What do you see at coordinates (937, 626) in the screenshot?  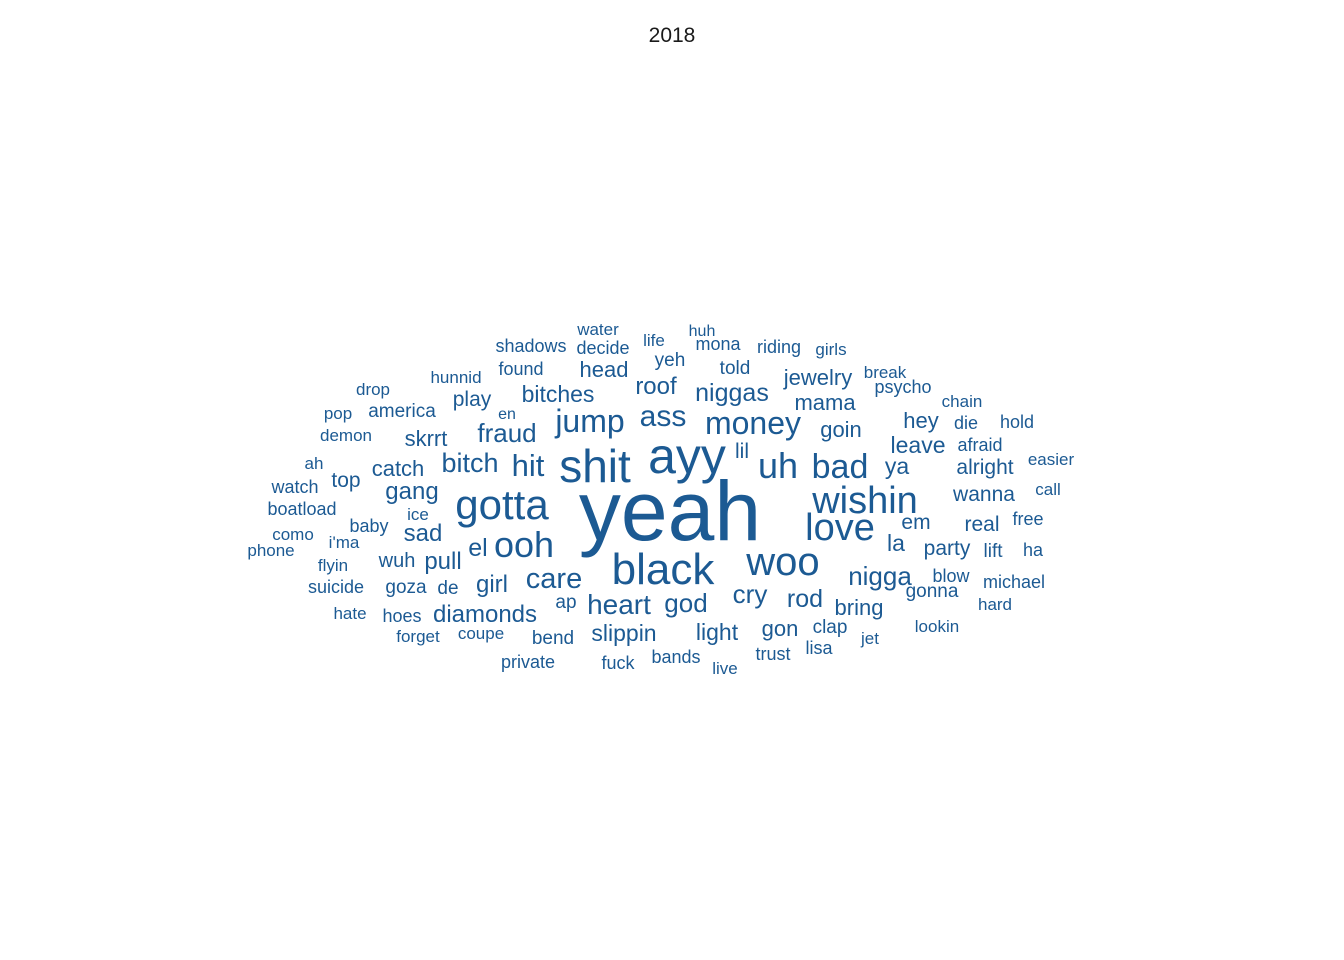 I see `word-lookin: lookin` at bounding box center [937, 626].